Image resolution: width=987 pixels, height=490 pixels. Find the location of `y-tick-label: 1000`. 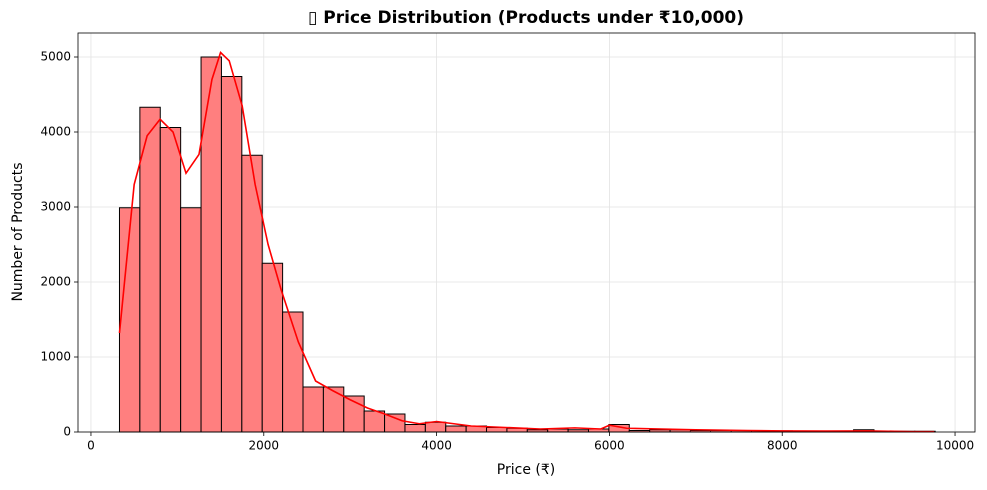

y-tick-label: 1000 is located at coordinates (55, 357).